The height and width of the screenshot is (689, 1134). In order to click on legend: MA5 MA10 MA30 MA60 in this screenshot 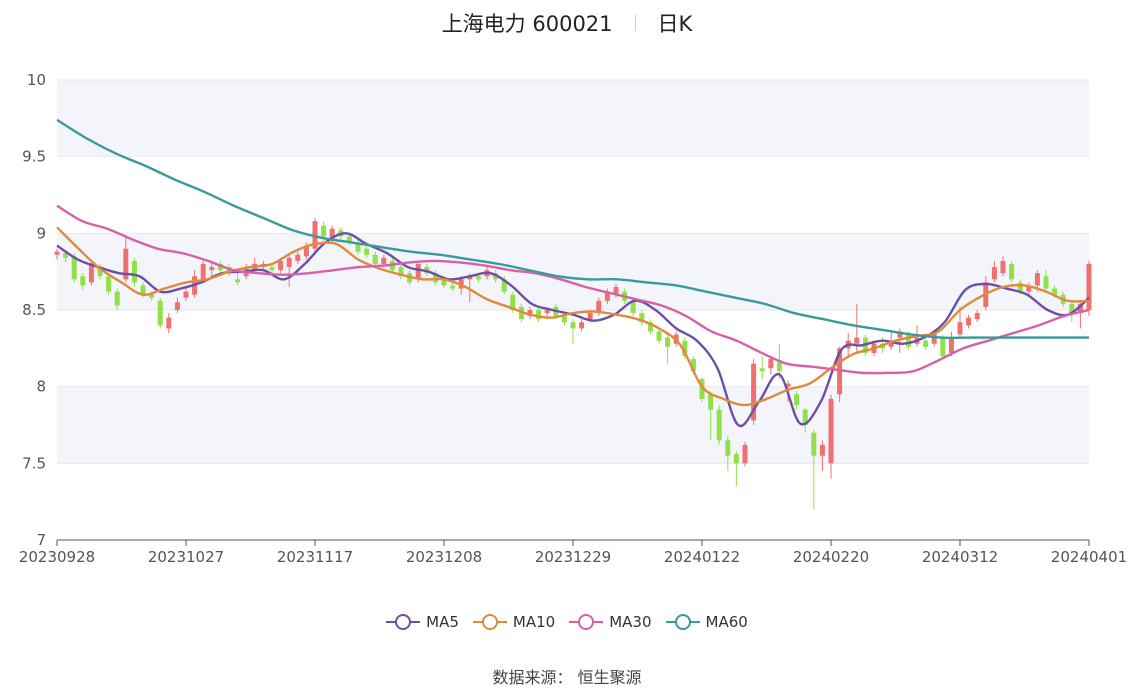, I will do `click(567, 622)`.